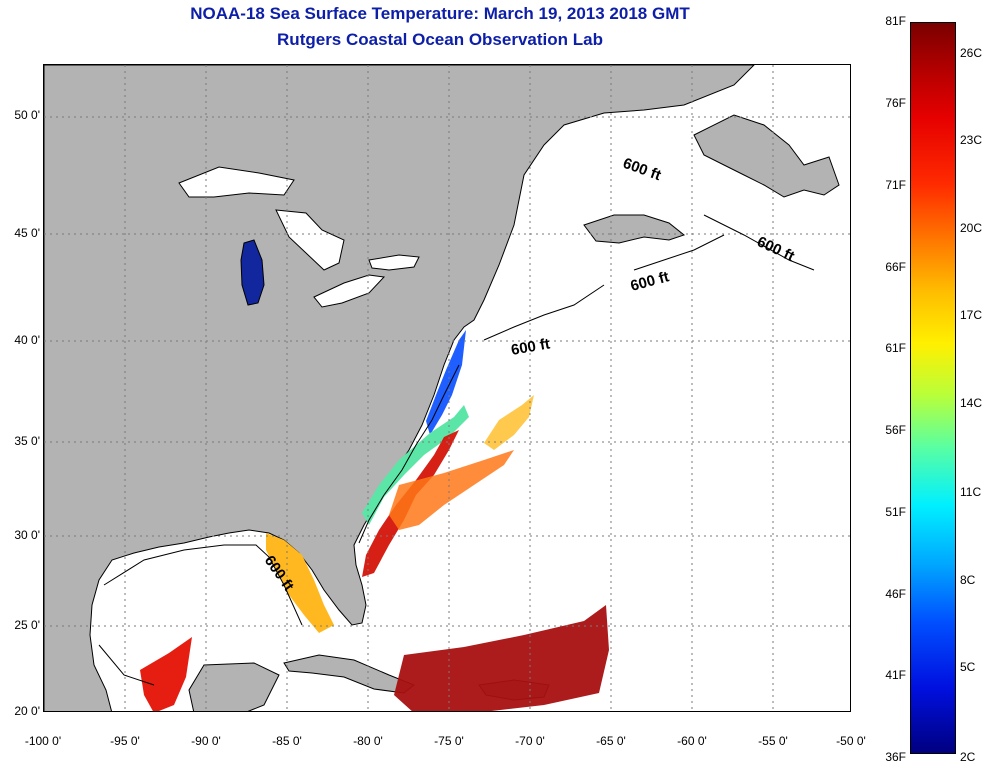 Image resolution: width=984 pixels, height=770 pixels. What do you see at coordinates (895, 185) in the screenshot?
I see `colorbar-f-label: 71F` at bounding box center [895, 185].